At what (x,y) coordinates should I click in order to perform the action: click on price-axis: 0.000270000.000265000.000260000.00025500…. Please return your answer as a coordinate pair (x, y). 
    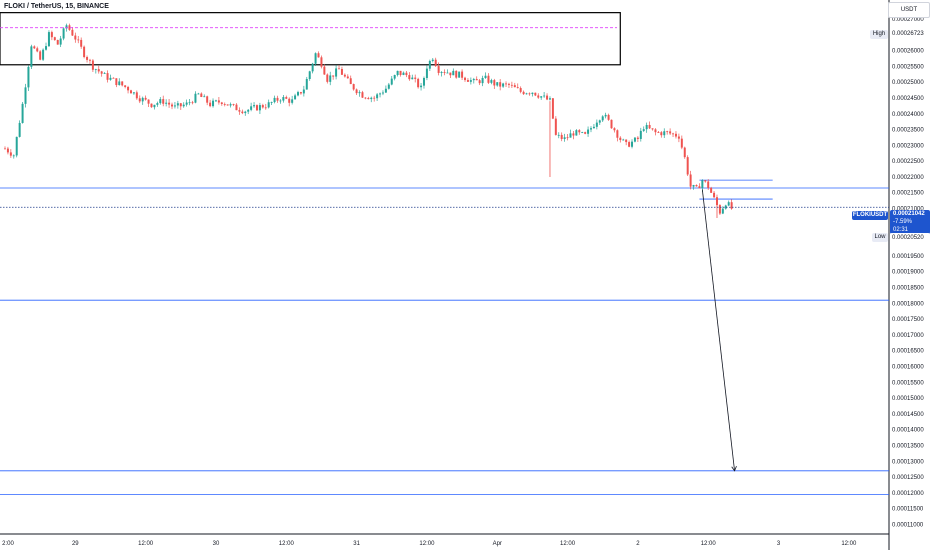
    Looking at the image, I should click on (908, 273).